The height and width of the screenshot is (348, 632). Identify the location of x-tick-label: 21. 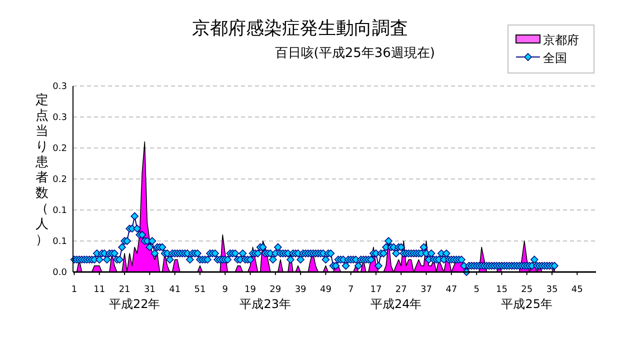
(124, 290).